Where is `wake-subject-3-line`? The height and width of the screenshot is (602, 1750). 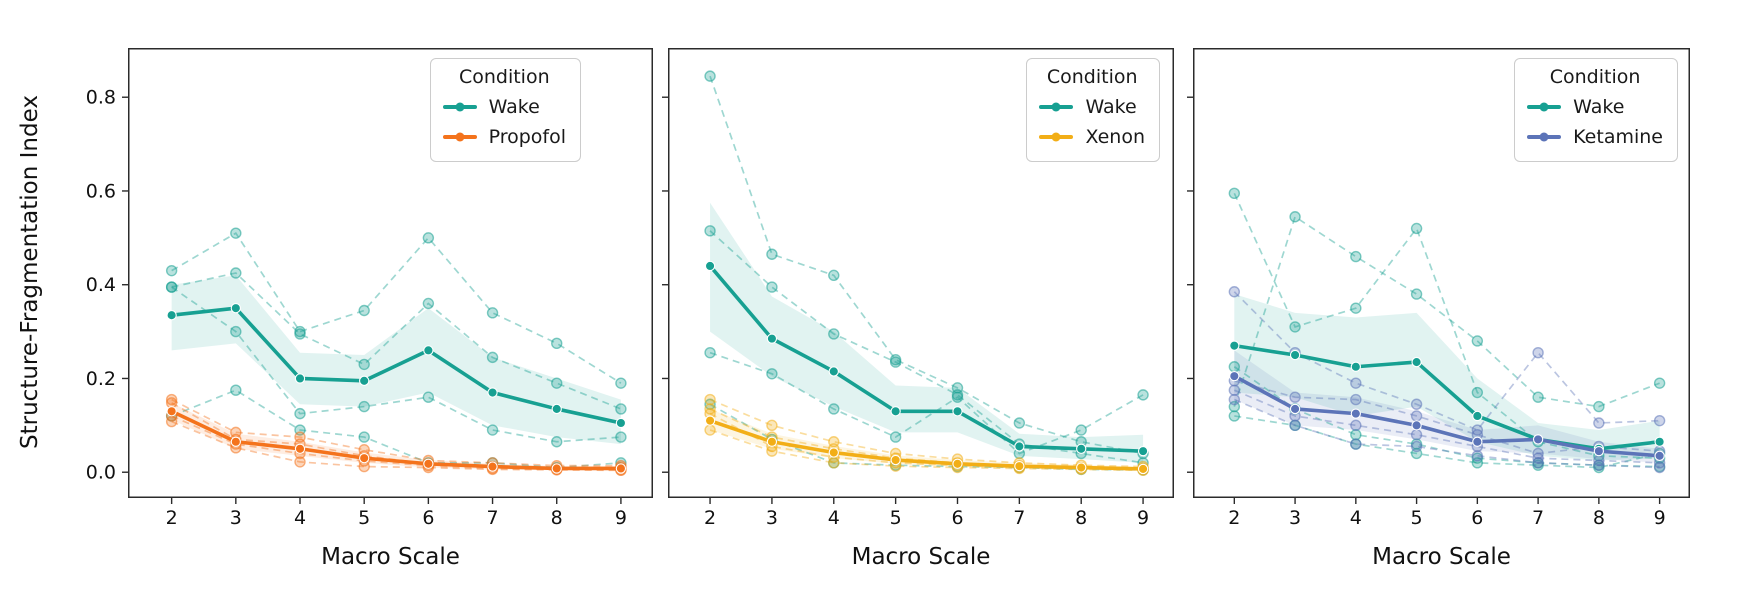 wake-subject-3-line is located at coordinates (926, 403).